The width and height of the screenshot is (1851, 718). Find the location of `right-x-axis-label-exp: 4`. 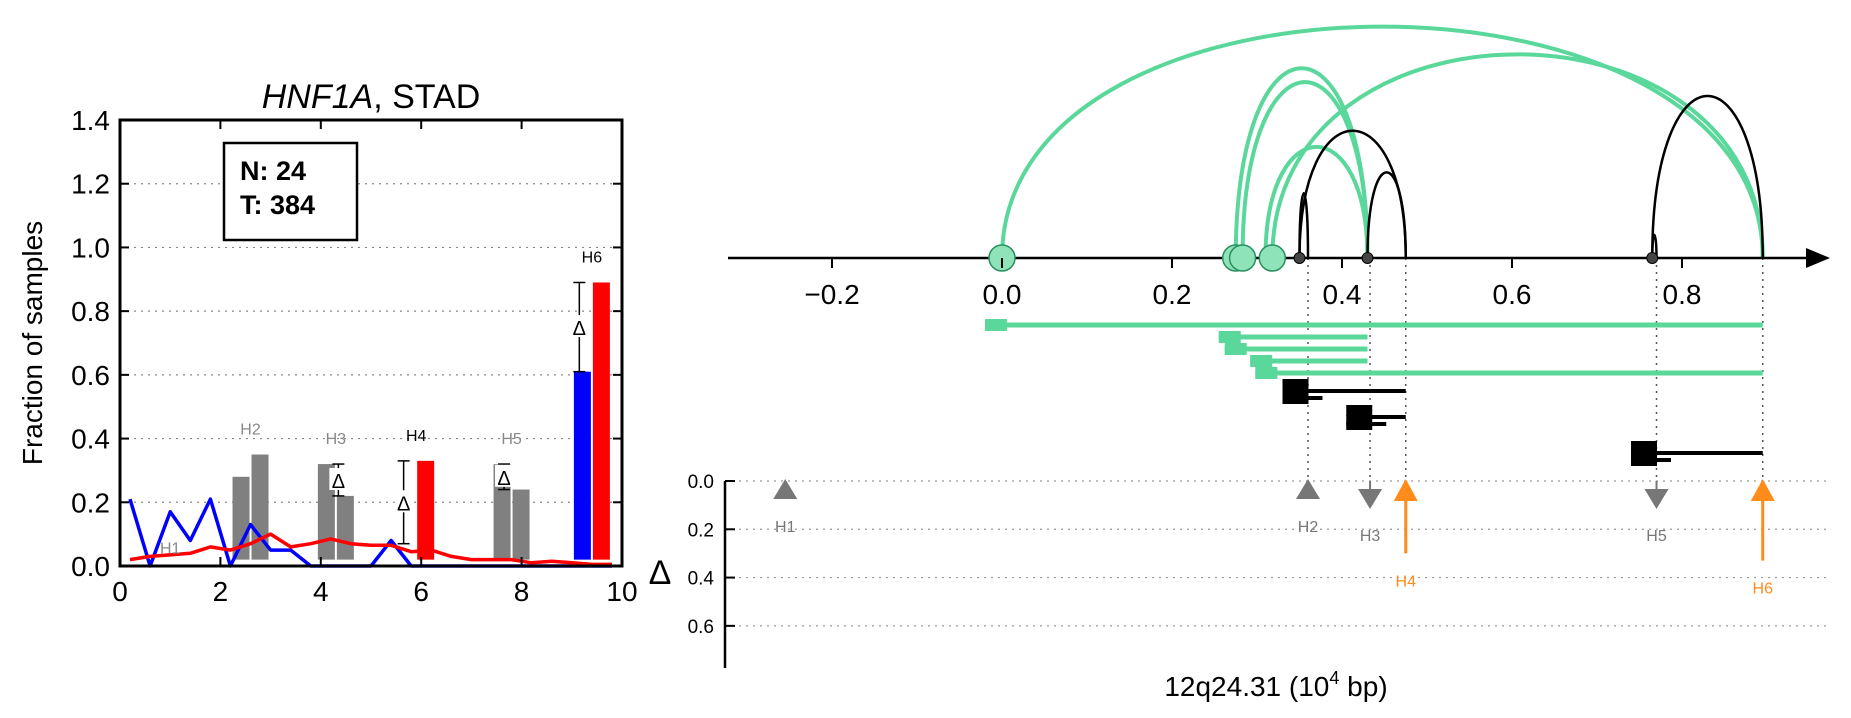

right-x-axis-label-exp: 4 is located at coordinates (1334, 678).